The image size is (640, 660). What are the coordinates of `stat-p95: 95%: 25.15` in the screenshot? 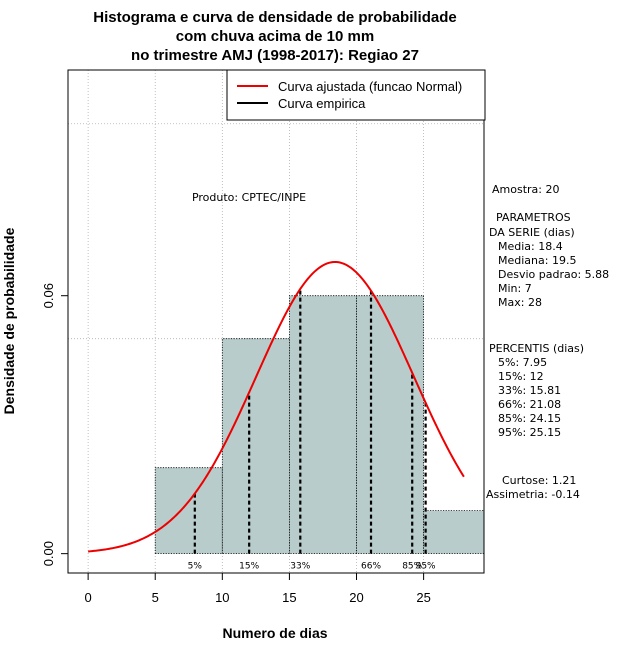 It's located at (529, 432).